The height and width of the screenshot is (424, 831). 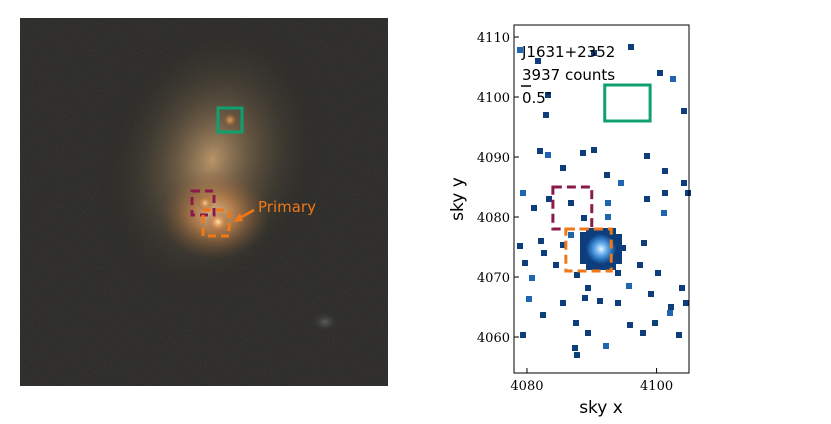 What do you see at coordinates (493, 338) in the screenshot?
I see `y-tick-label: 4060` at bounding box center [493, 338].